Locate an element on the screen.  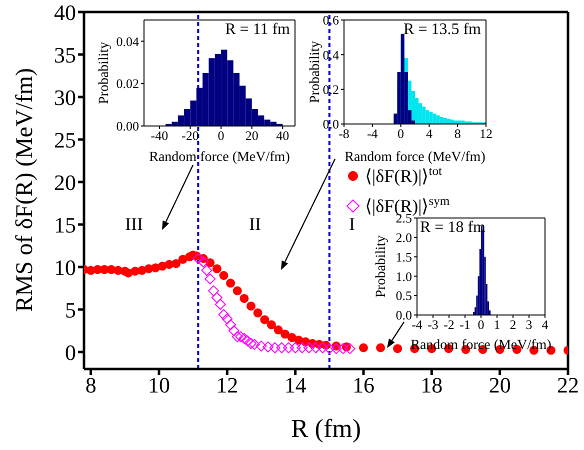
x-tick-label: 16 is located at coordinates (363, 385).